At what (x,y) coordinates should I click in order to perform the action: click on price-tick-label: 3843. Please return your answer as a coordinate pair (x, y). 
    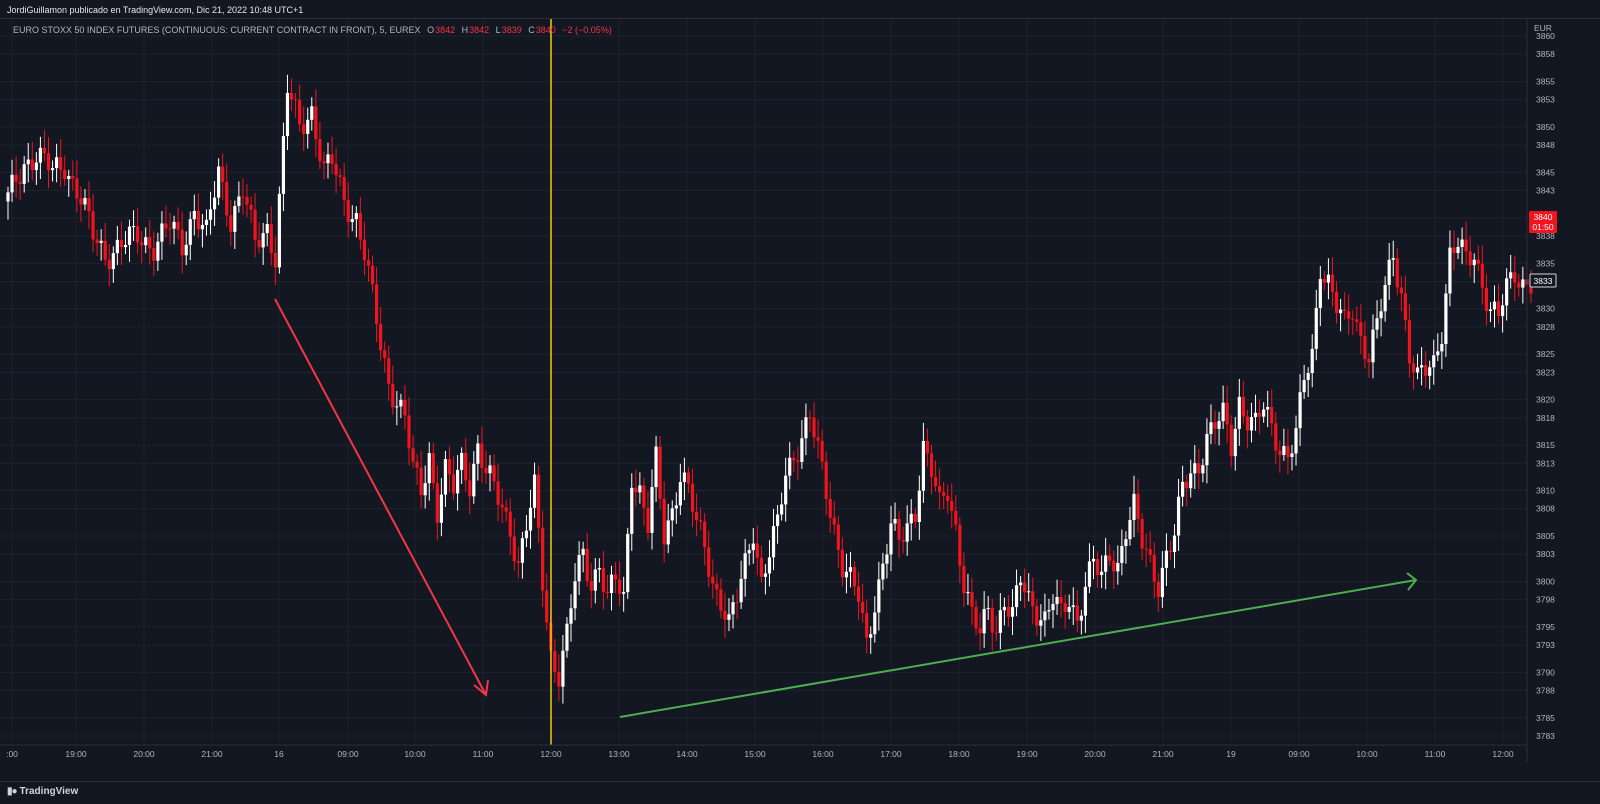
    Looking at the image, I should click on (1545, 191).